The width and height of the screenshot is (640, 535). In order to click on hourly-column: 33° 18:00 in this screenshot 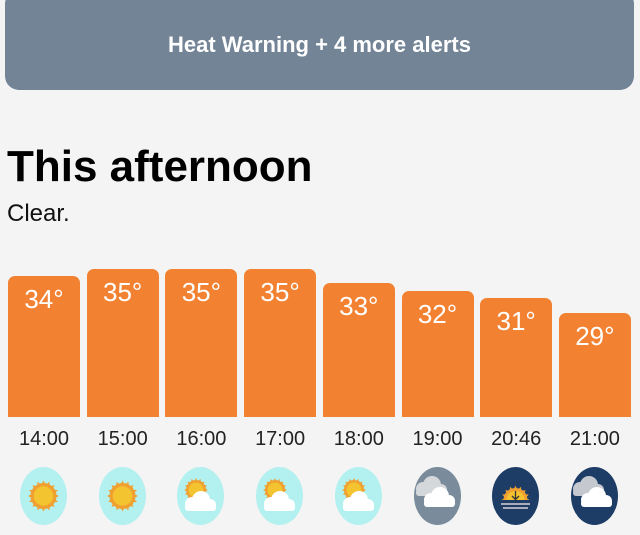, I will do `click(358, 267)`.